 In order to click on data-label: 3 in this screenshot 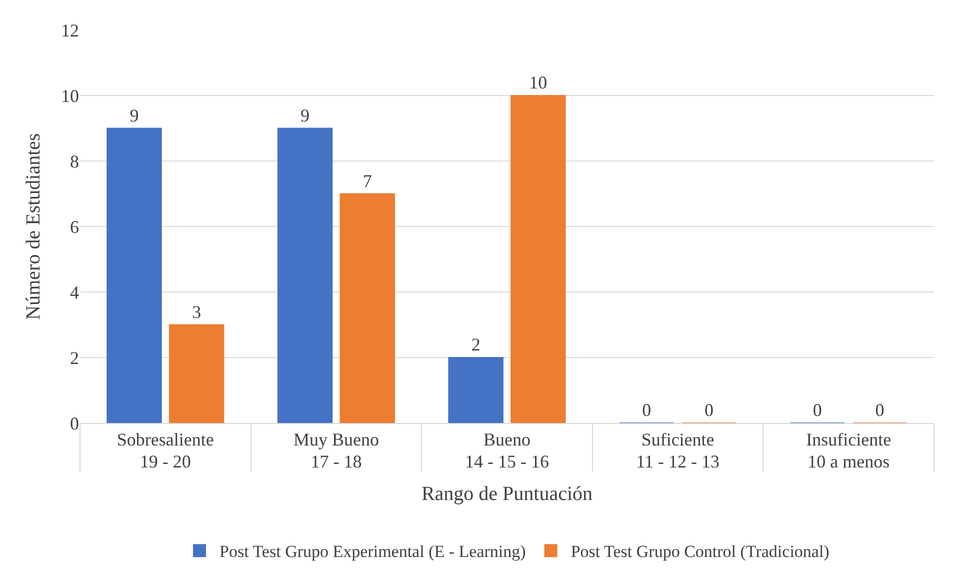, I will do `click(197, 312)`.